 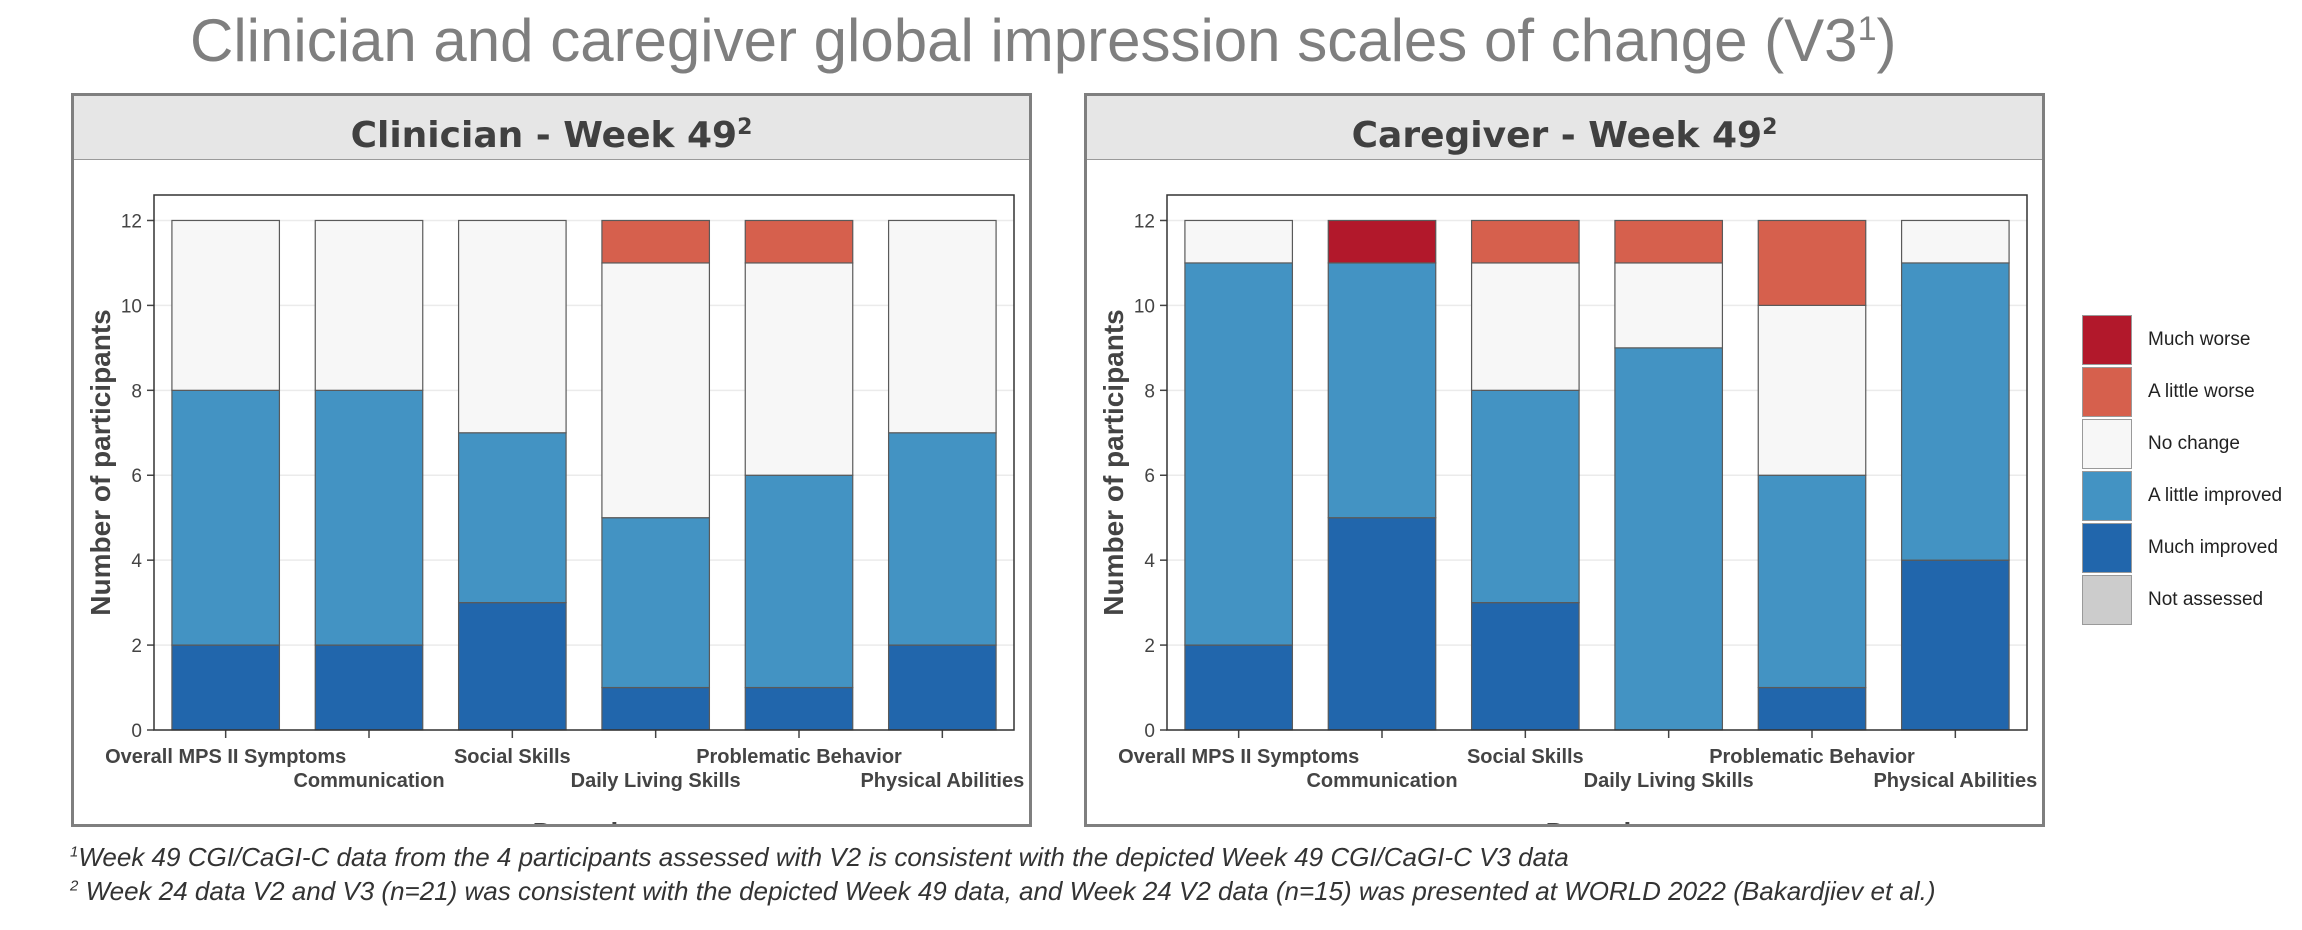 I want to click on bar-segment-daily-living-skills-a-little-improved, so click(x=1669, y=539).